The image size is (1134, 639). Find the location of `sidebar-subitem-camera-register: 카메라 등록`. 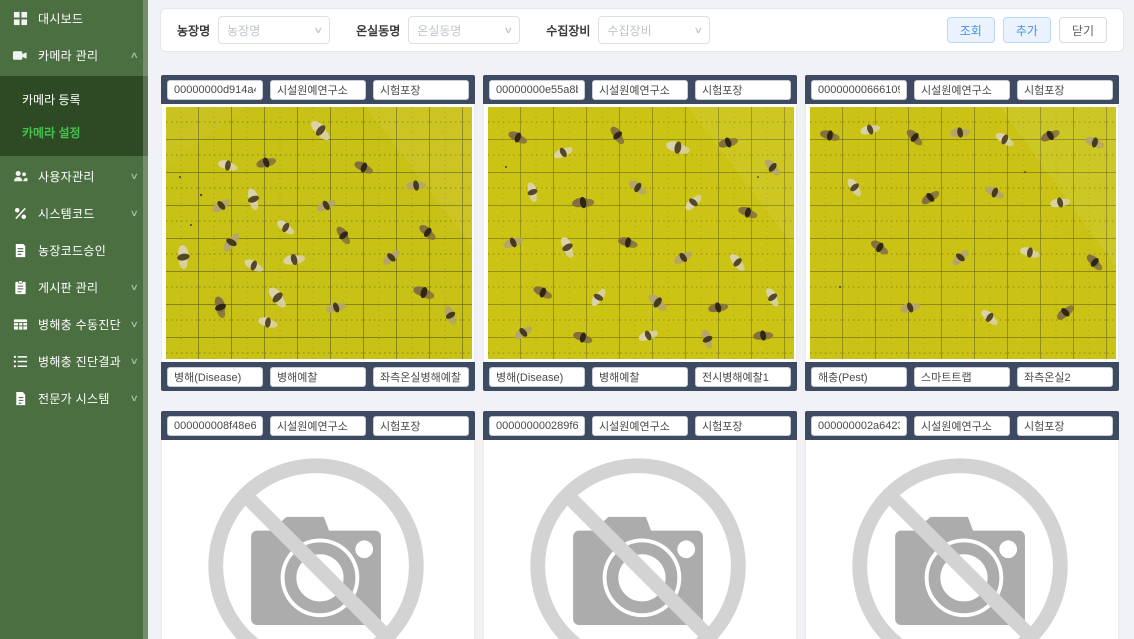

sidebar-subitem-camera-register: 카메라 등록 is located at coordinates (74, 99).